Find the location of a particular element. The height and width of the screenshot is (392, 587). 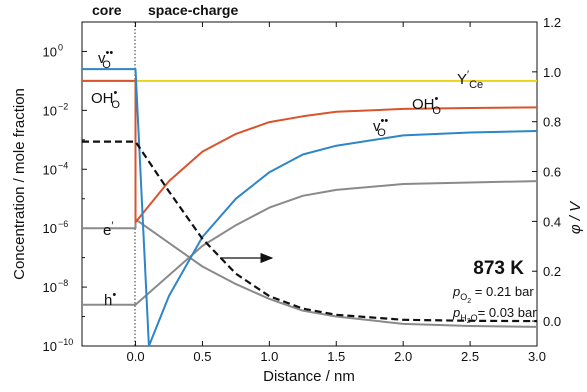

label-y-ce: Y′Ce is located at coordinates (470, 80).